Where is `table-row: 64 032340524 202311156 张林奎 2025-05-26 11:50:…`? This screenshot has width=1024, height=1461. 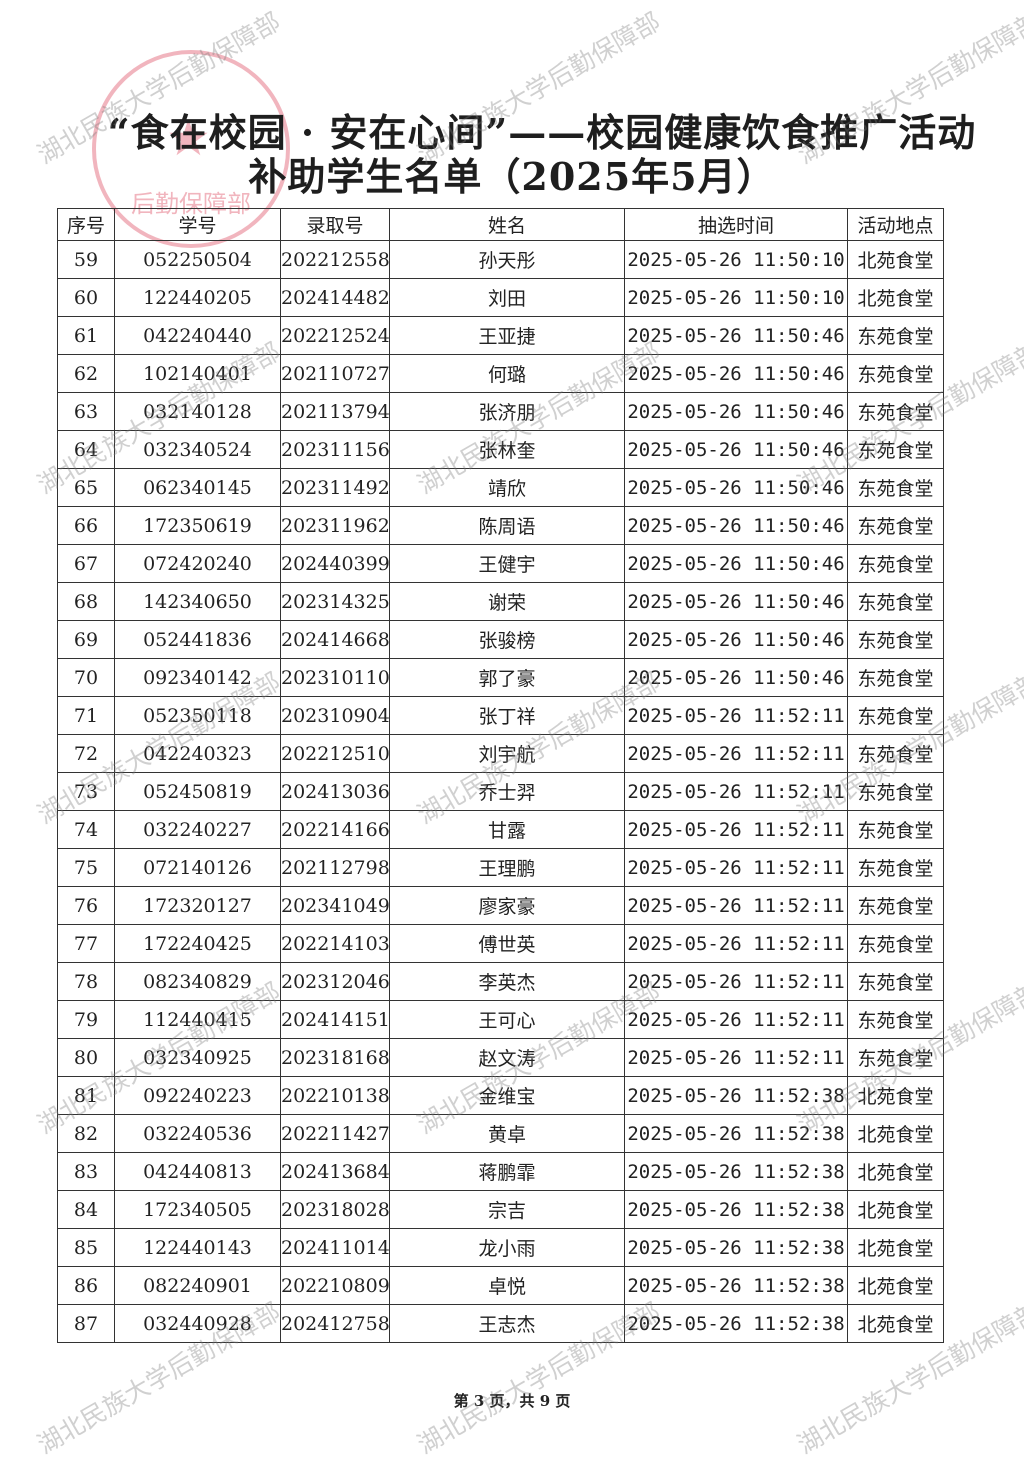
table-row: 64 032340524 202311156 张林奎 2025-05-26 11:50:… is located at coordinates (500, 449).